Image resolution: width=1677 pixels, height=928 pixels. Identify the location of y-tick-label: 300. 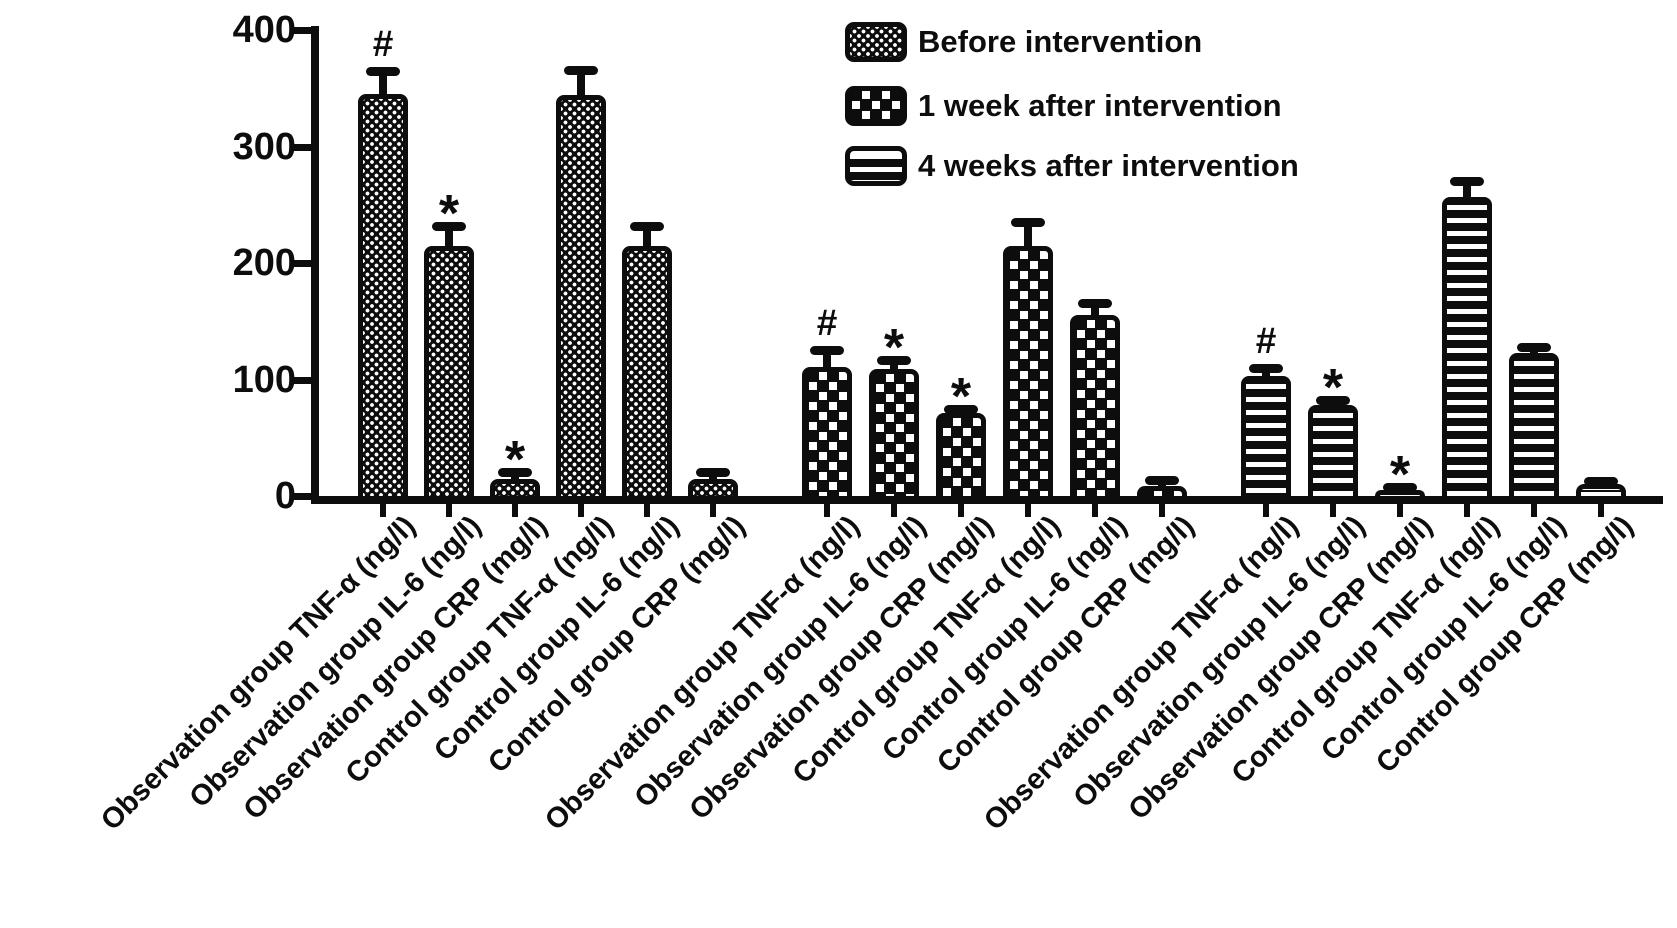
(264, 146).